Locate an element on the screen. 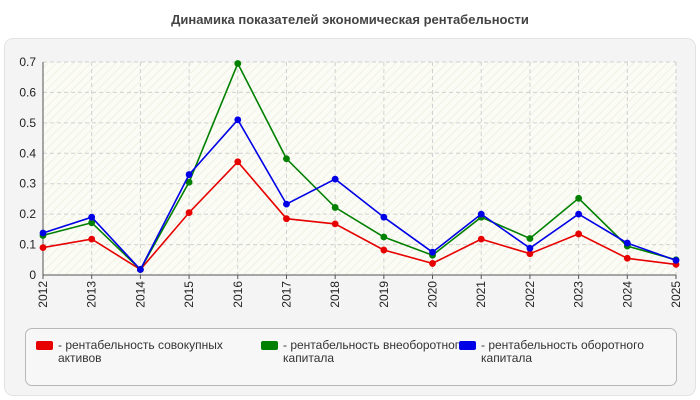 This screenshot has height=400, width=700. y-tick-label: 0.7 is located at coordinates (27, 62).